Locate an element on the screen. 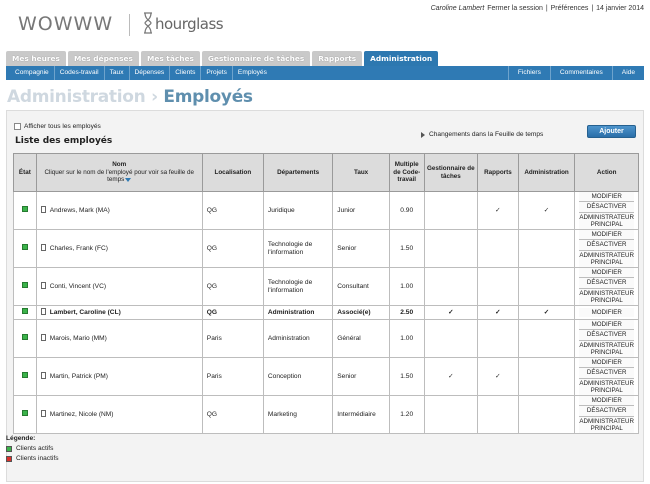 This screenshot has width=650, height=484. name-cell: Martinez, Nicole (NM) is located at coordinates (119, 414).